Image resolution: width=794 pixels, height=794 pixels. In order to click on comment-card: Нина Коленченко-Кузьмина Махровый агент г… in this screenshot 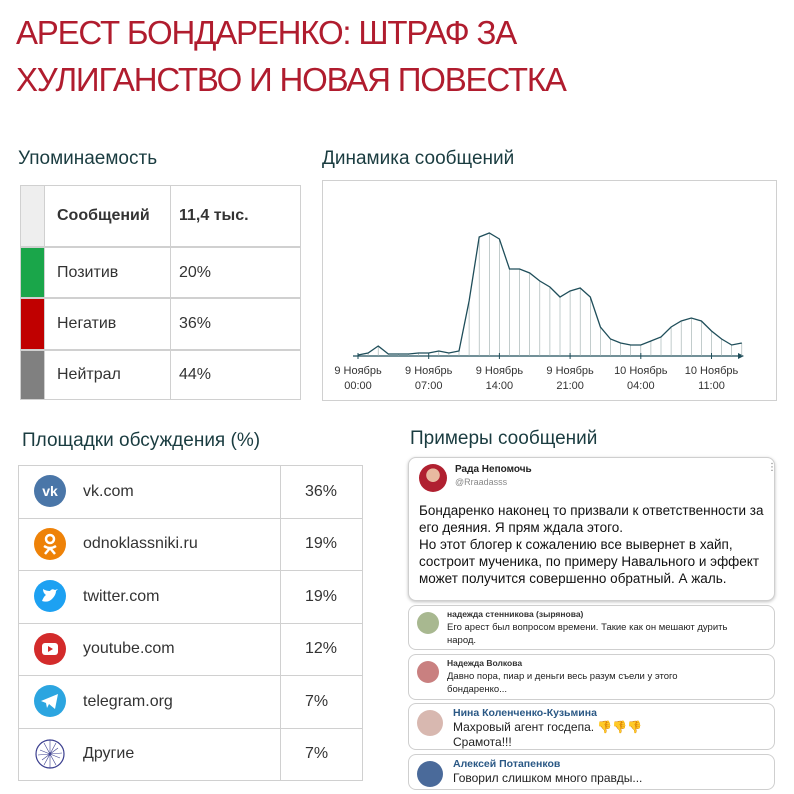, I will do `click(591, 726)`.